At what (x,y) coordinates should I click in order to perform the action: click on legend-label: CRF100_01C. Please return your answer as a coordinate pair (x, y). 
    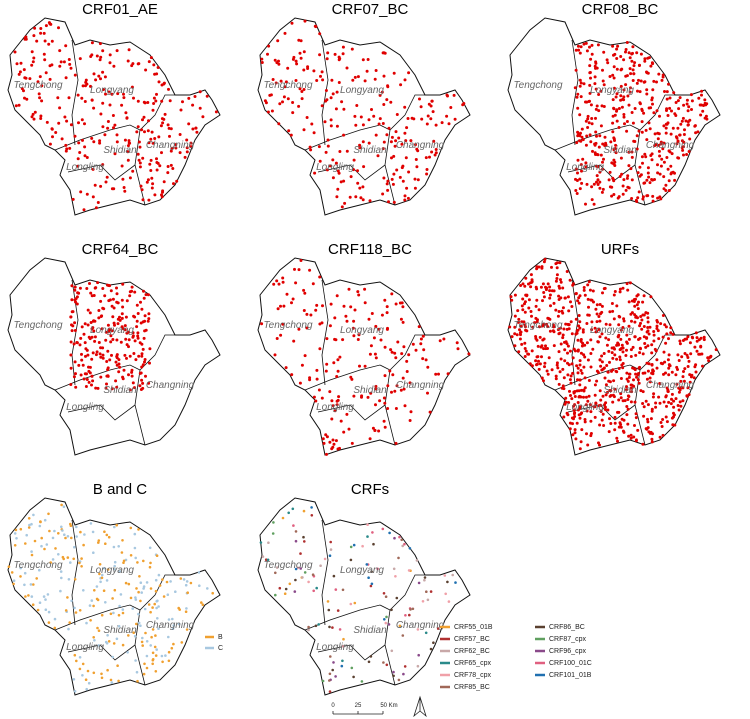
    Looking at the image, I should click on (570, 663).